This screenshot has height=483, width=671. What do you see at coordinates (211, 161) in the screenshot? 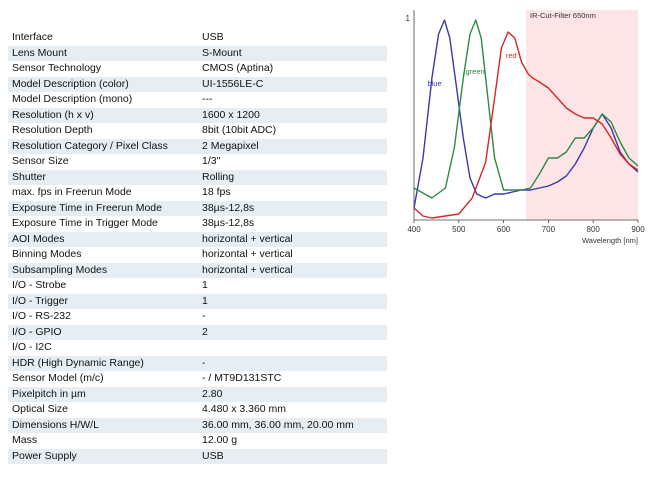
I see `spec-value: 1/3"` at bounding box center [211, 161].